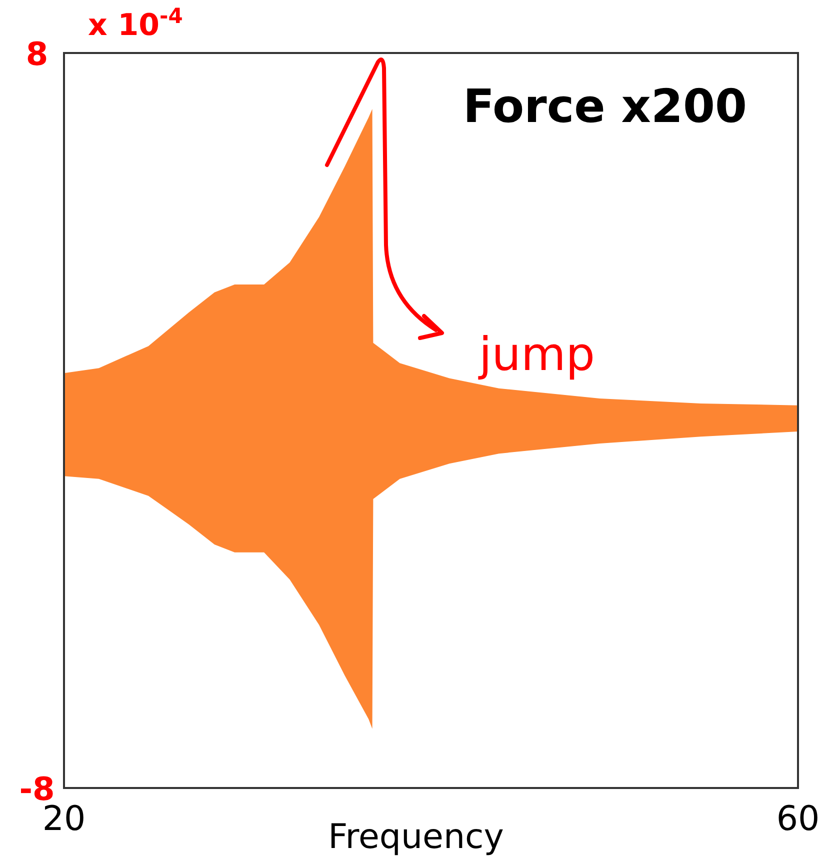 Image resolution: width=836 pixels, height=862 pixels. Describe the element at coordinates (416, 837) in the screenshot. I see `x-axis-title: Frequency` at that location.